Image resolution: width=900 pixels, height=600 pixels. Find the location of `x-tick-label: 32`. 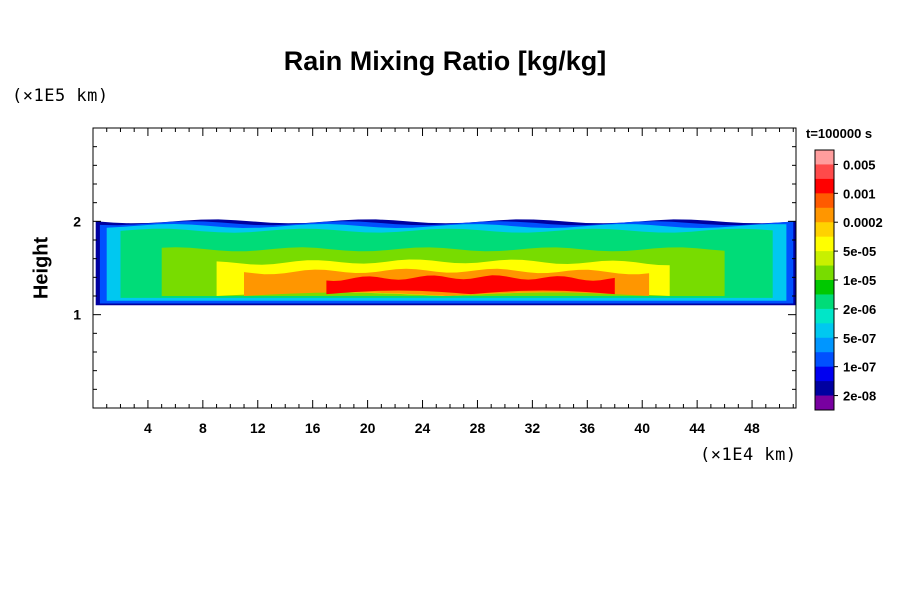

x-tick-label: 32 is located at coordinates (533, 428).